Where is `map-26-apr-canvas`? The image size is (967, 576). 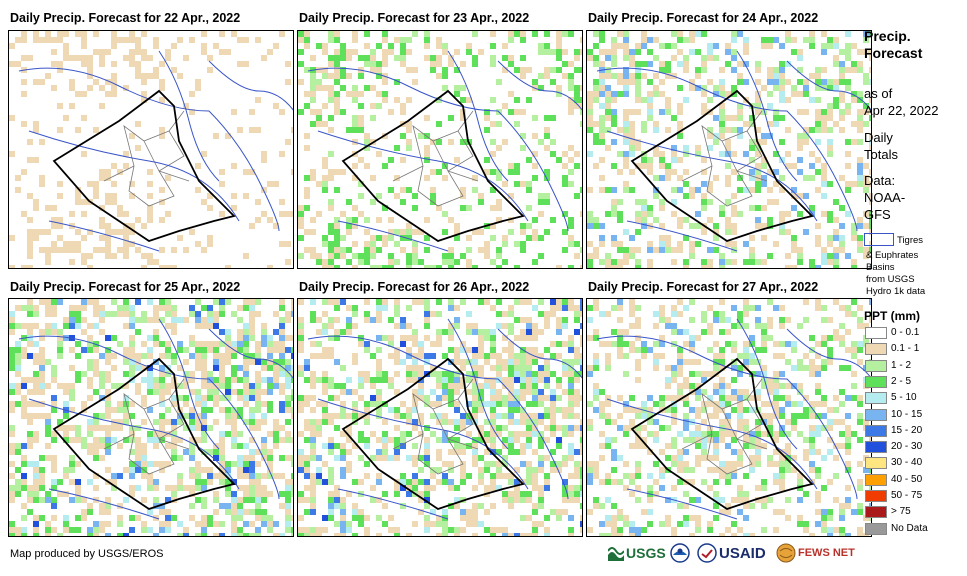 map-26-apr-canvas is located at coordinates (440, 417).